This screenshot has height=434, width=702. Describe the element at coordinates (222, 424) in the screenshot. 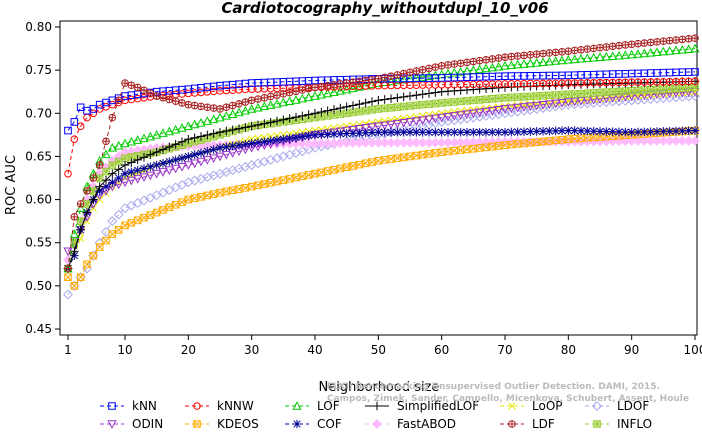

I see `legend-item-kdeos: KDEOS` at that location.